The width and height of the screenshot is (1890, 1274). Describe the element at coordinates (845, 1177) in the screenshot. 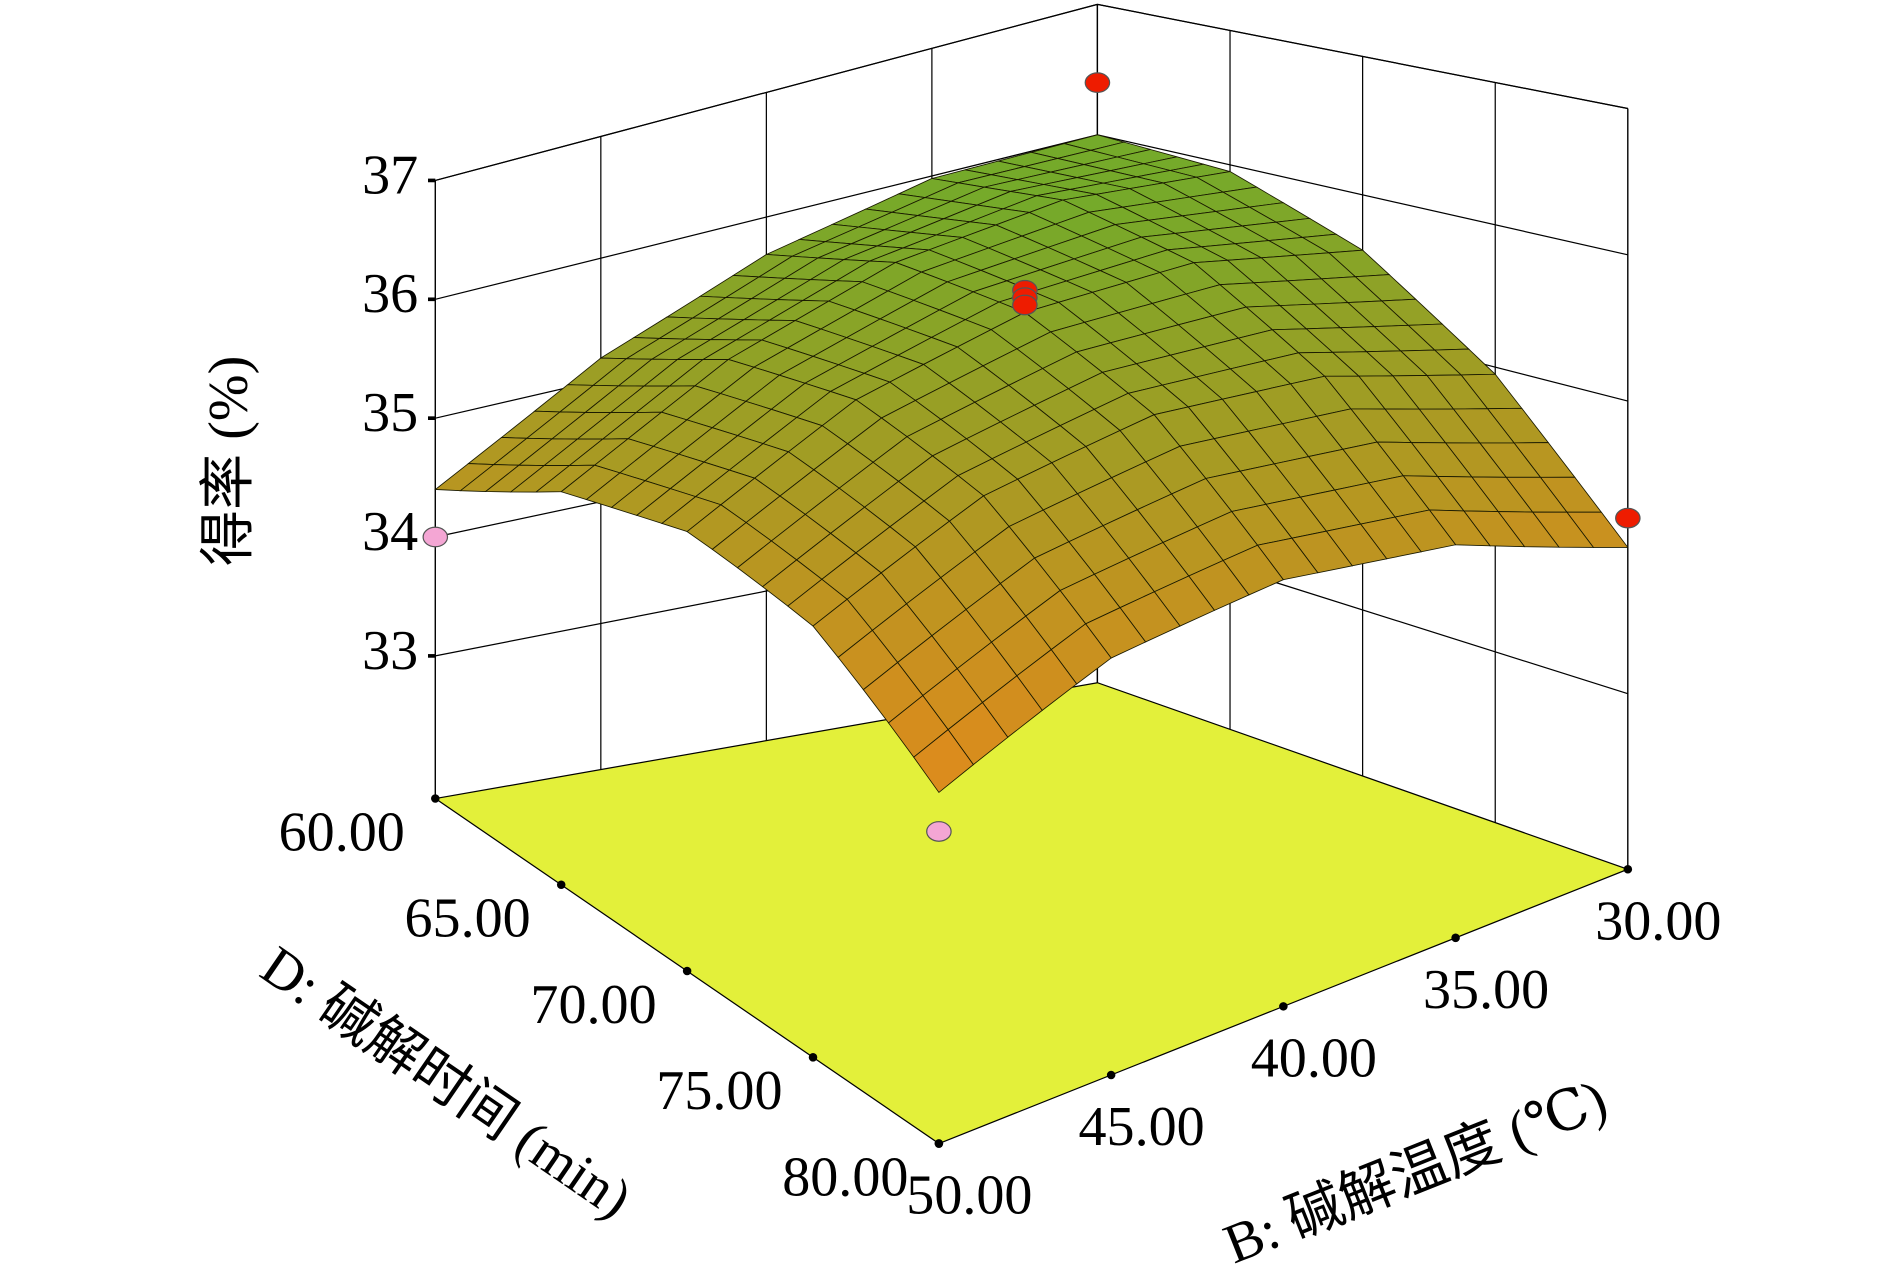

I see `x-tick-label: 80.00` at that location.